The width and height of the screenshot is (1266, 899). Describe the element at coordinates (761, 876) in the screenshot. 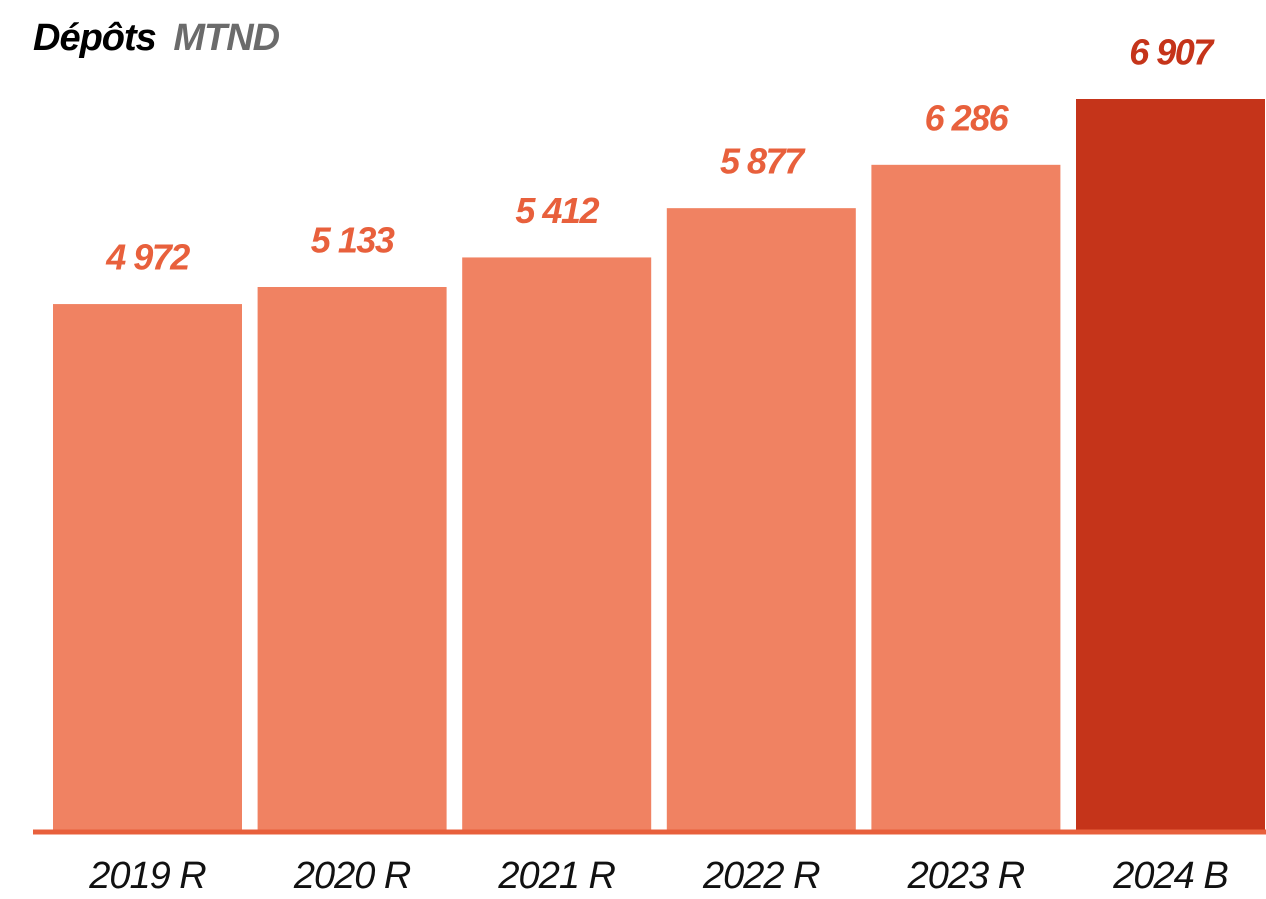

I see `x-tick-label: 2022 R` at that location.